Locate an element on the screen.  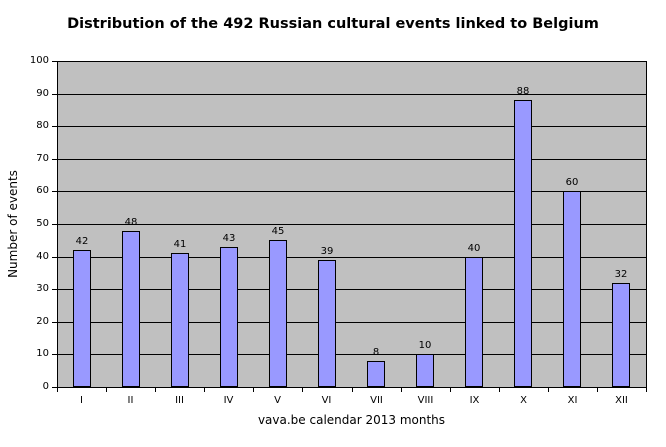
bar-value-label: 39 is located at coordinates (327, 251).